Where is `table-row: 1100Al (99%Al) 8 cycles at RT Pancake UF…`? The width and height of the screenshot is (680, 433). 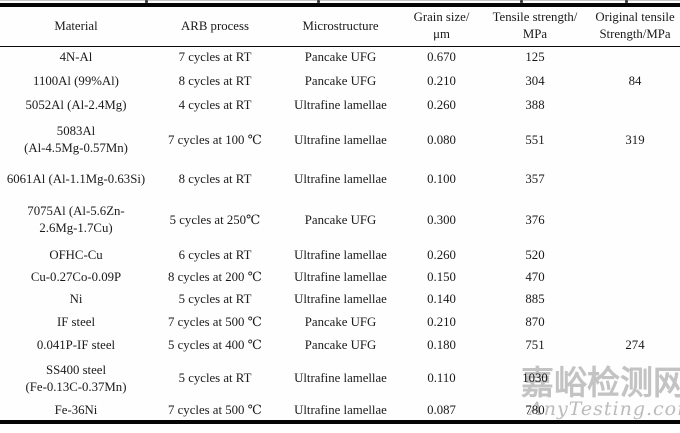
table-row: 1100Al (99%Al) 8 cycles at RT Pancake UF… is located at coordinates (340, 81).